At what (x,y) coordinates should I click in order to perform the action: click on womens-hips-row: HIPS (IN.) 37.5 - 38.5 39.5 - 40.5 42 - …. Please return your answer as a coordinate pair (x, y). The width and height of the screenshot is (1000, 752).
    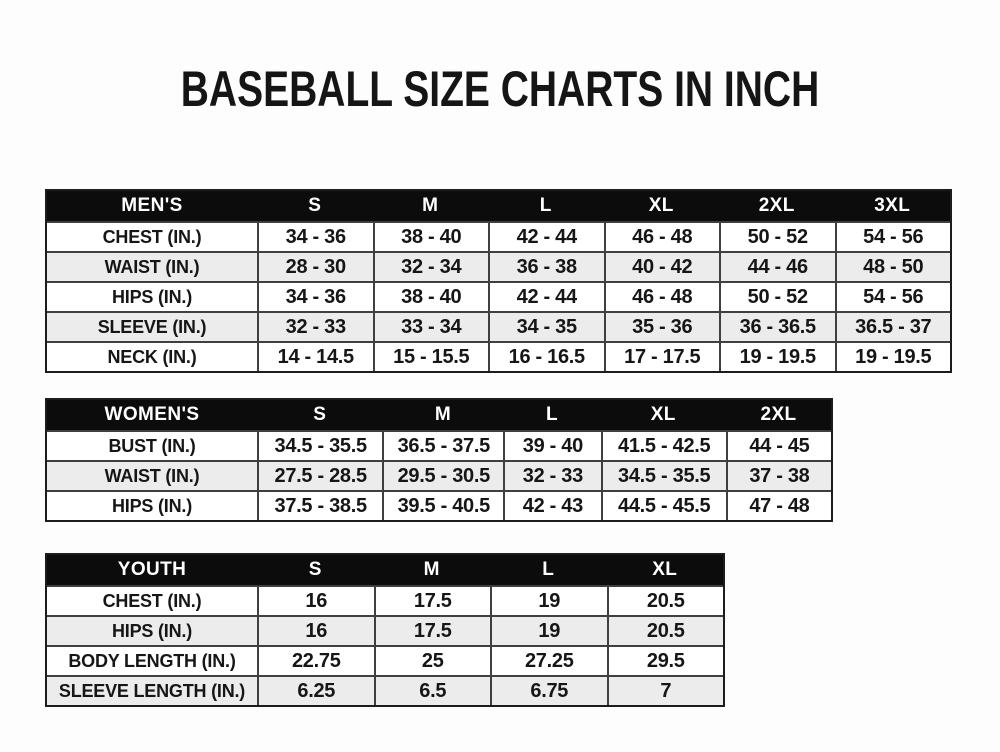
    Looking at the image, I should click on (439, 505).